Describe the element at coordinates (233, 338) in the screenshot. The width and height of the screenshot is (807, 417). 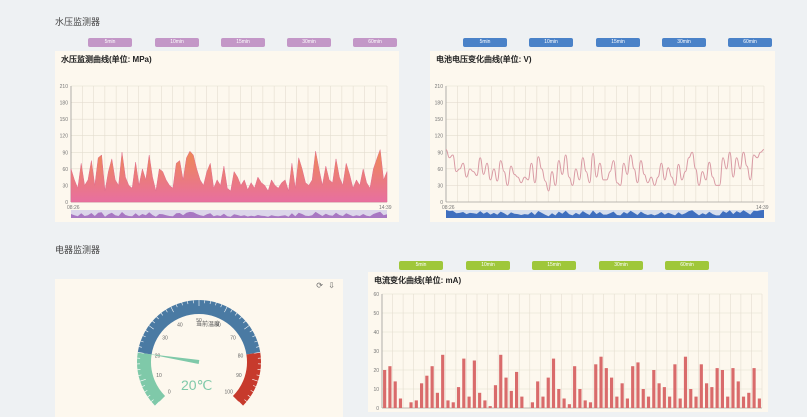
I see `gauge-tick-label: 70` at that location.